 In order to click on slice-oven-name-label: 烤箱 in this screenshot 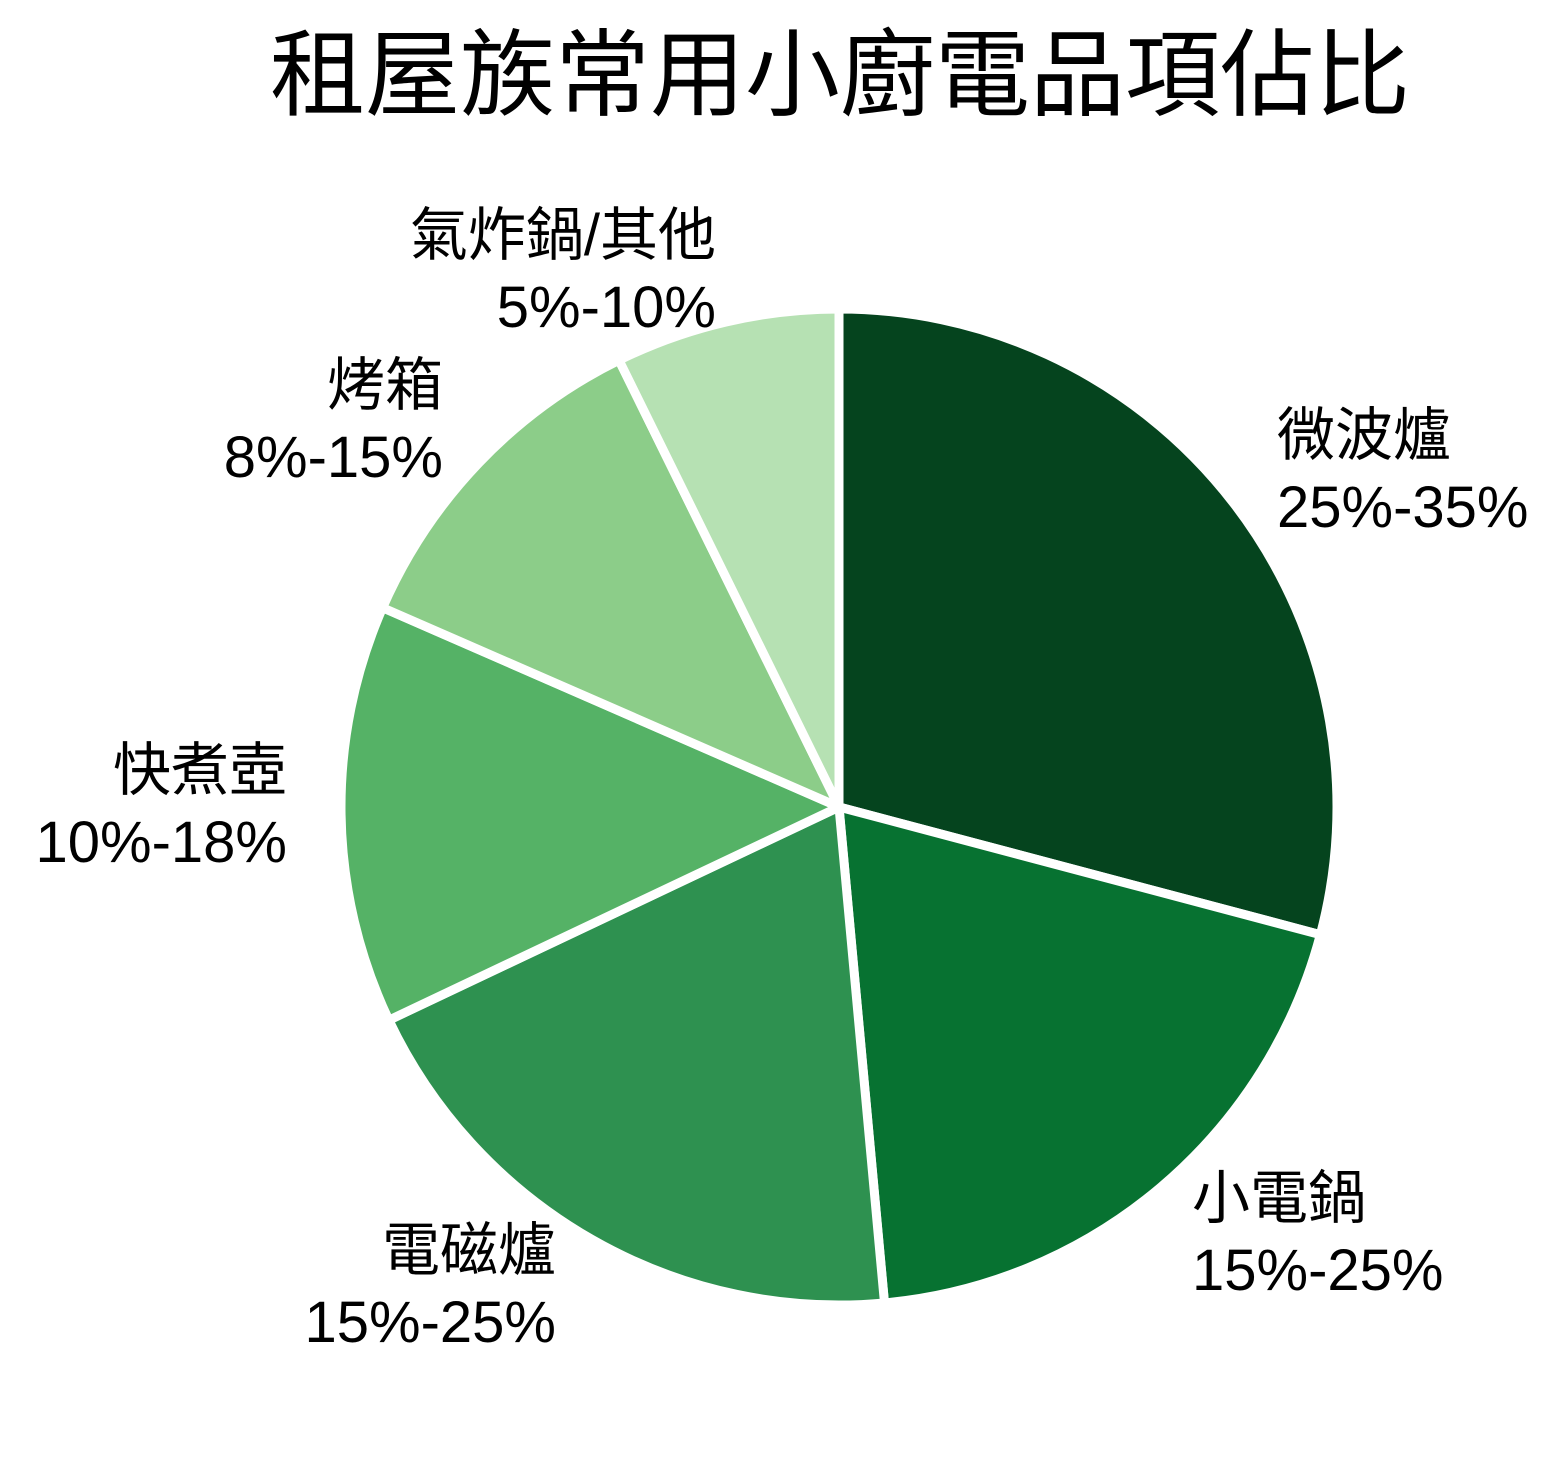, I will do `click(385, 385)`.